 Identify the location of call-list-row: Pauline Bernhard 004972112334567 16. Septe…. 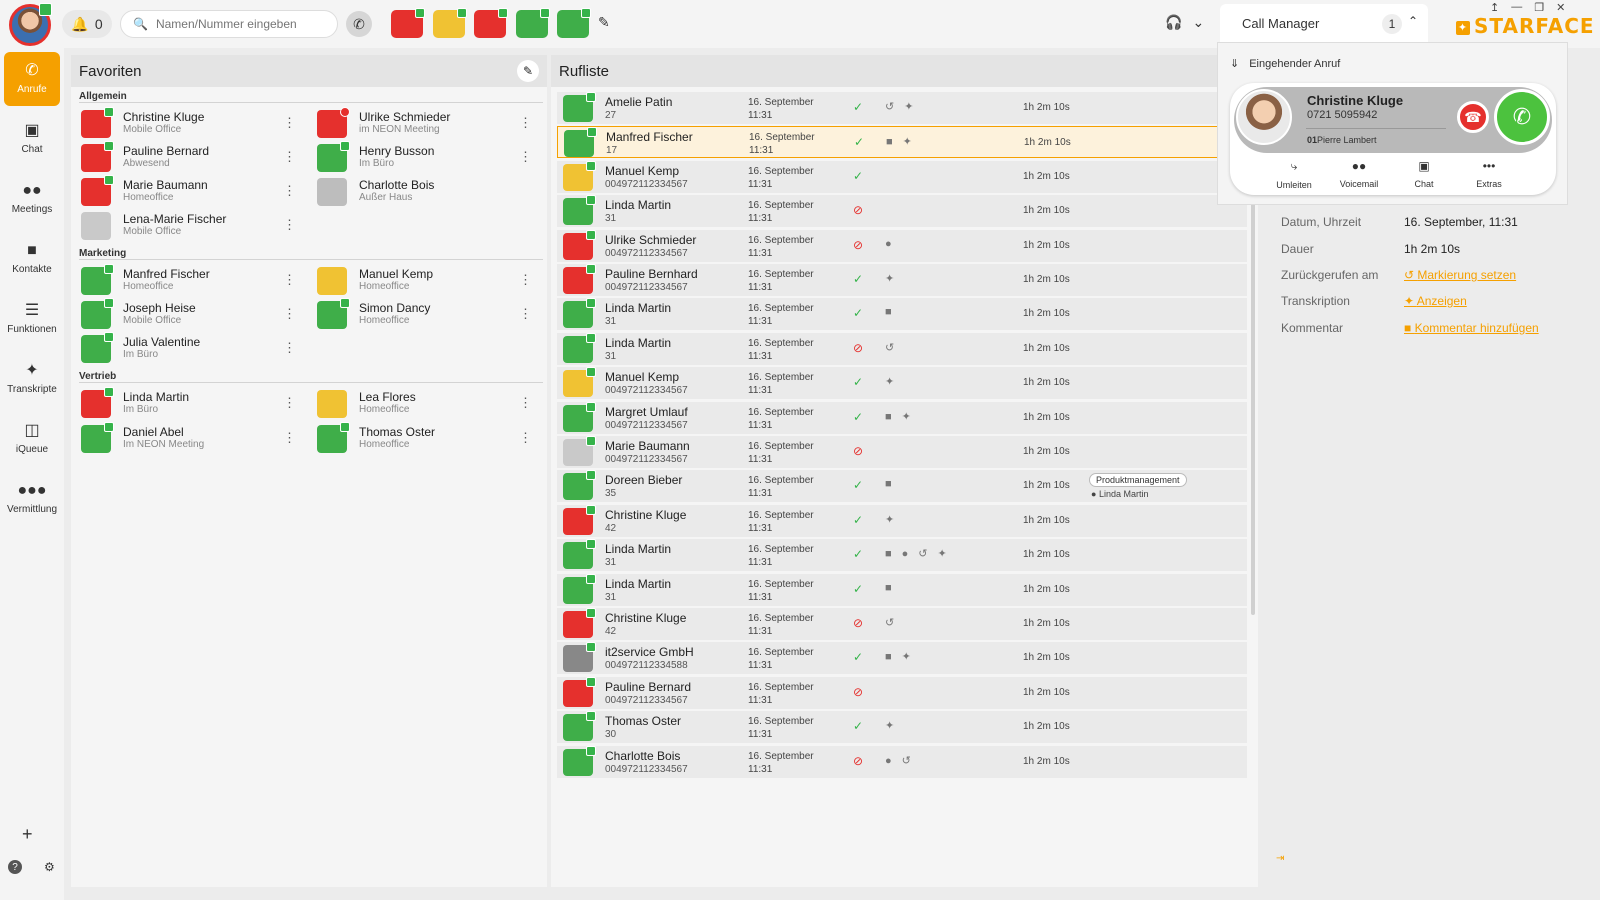
(902, 280).